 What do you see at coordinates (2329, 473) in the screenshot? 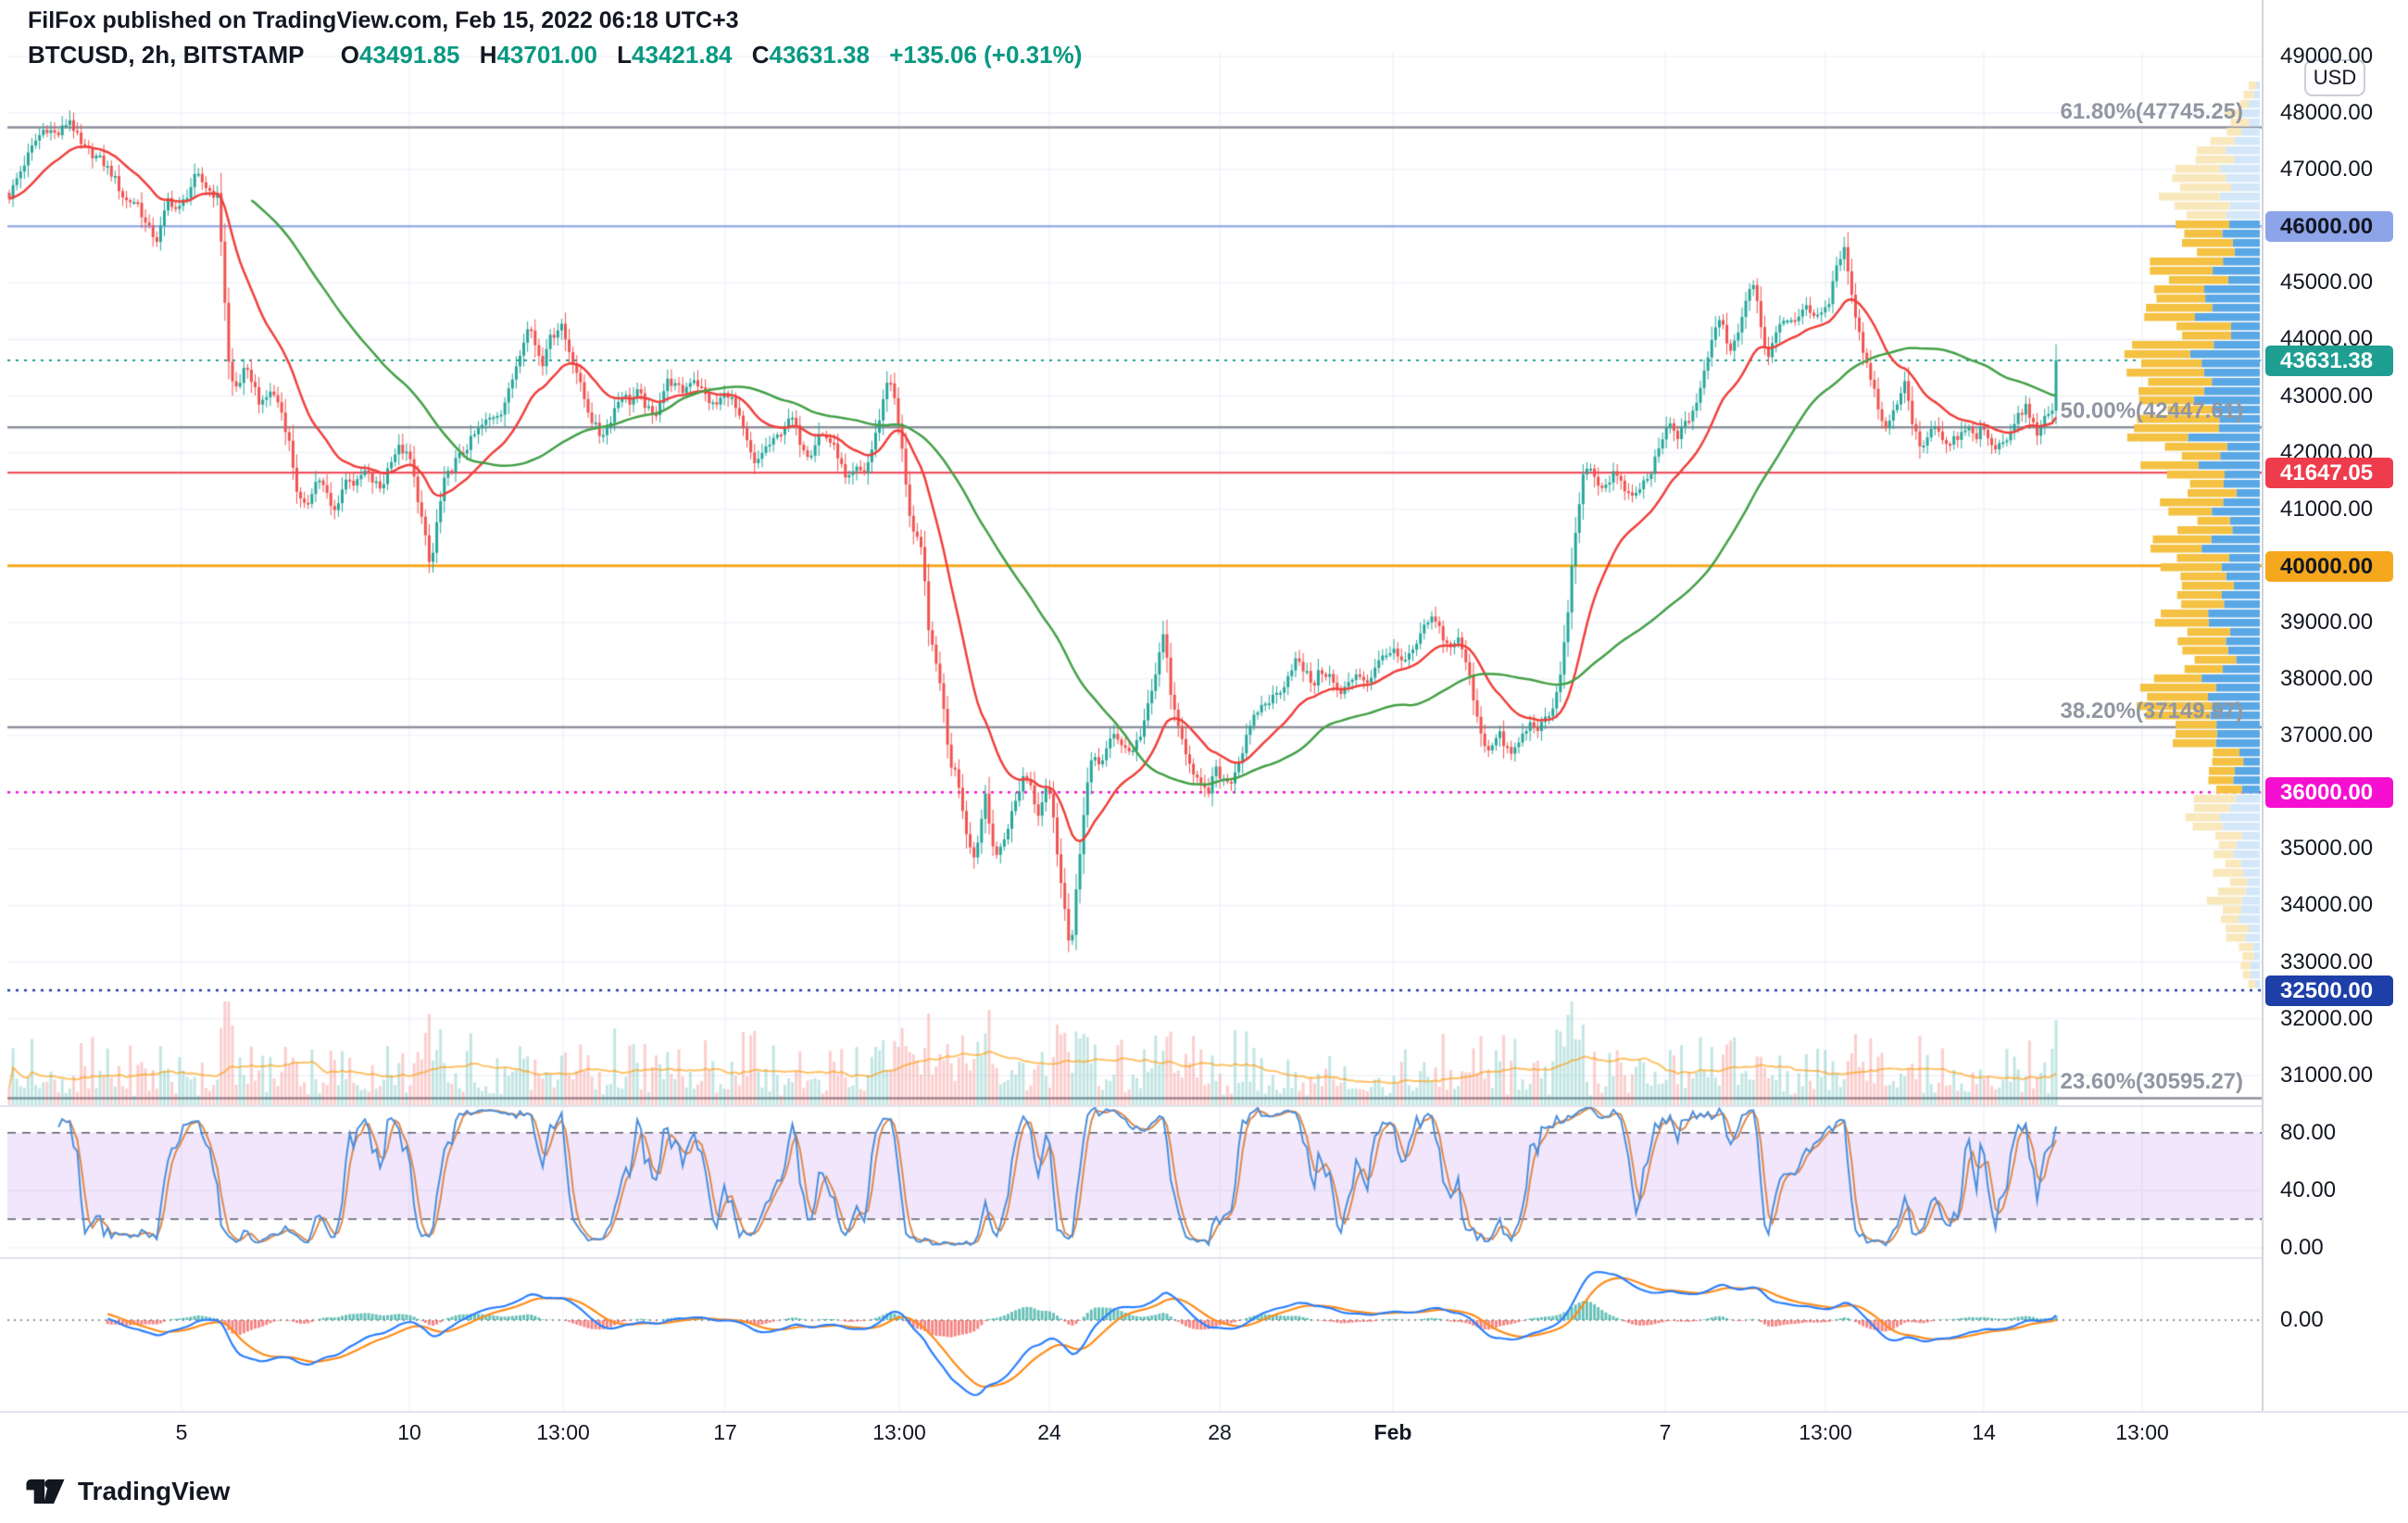
I see `price-badge-41647: 41647.05` at bounding box center [2329, 473].